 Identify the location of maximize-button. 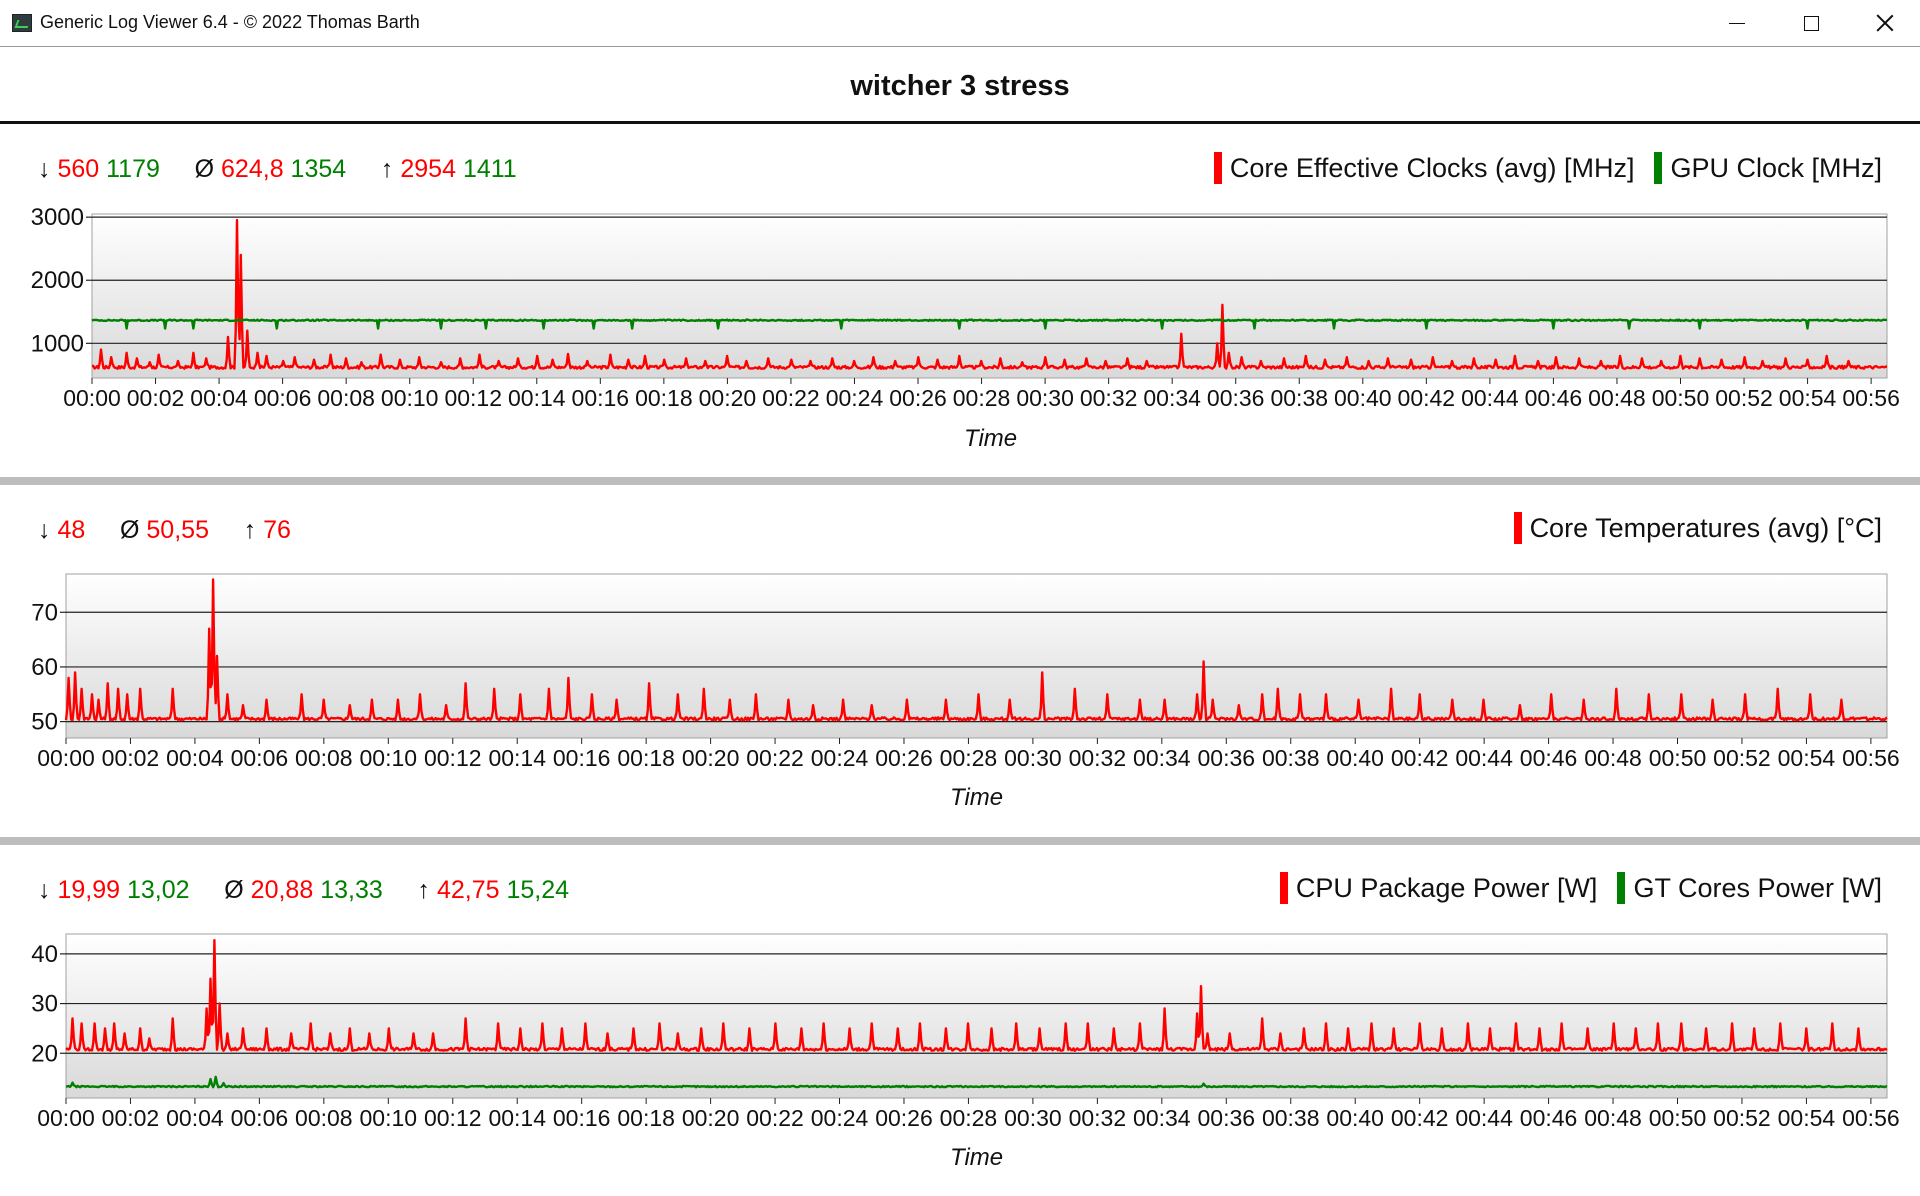
(1811, 23).